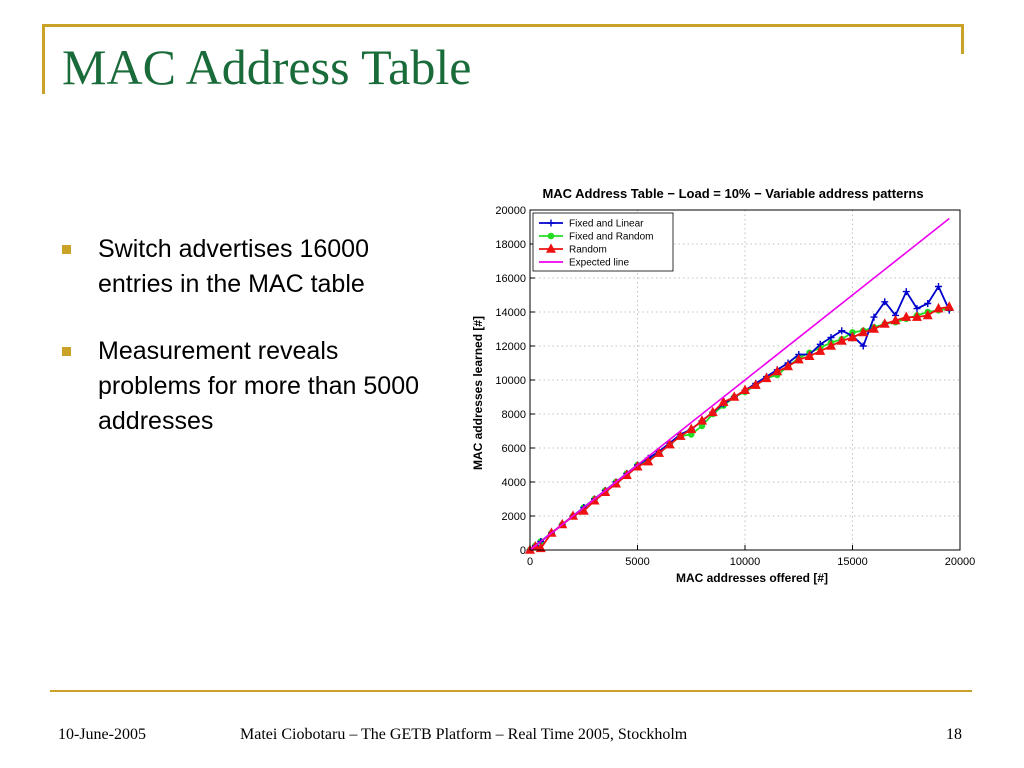 Image resolution: width=1024 pixels, height=768 pixels. I want to click on legend-label: Fixed and Random, so click(611, 237).